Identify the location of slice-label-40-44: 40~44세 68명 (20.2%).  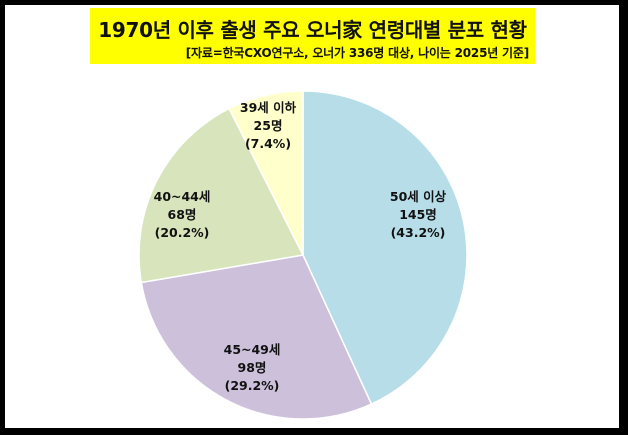
(182, 215).